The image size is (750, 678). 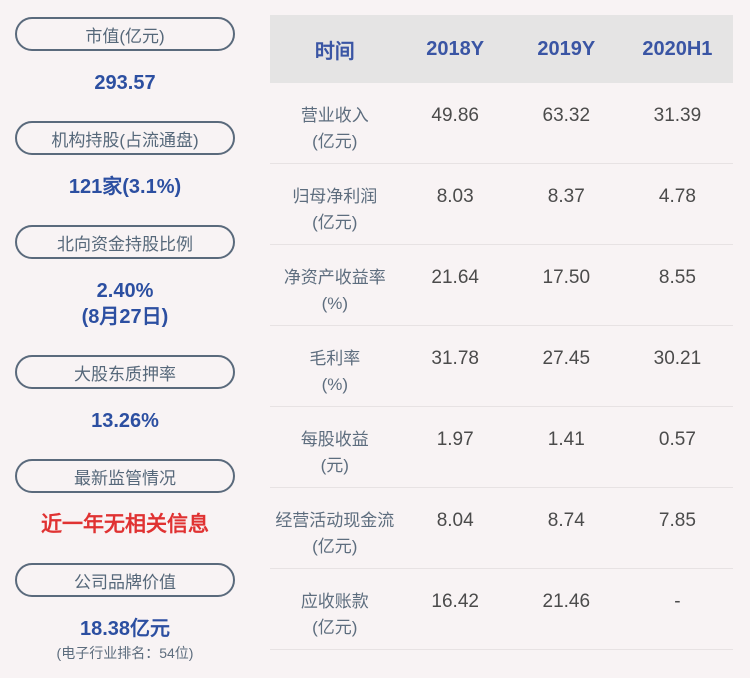 I want to click on stat-card-institutional-holding: 机构持股(占流通盘) 121家(3.1%), so click(x=125, y=160).